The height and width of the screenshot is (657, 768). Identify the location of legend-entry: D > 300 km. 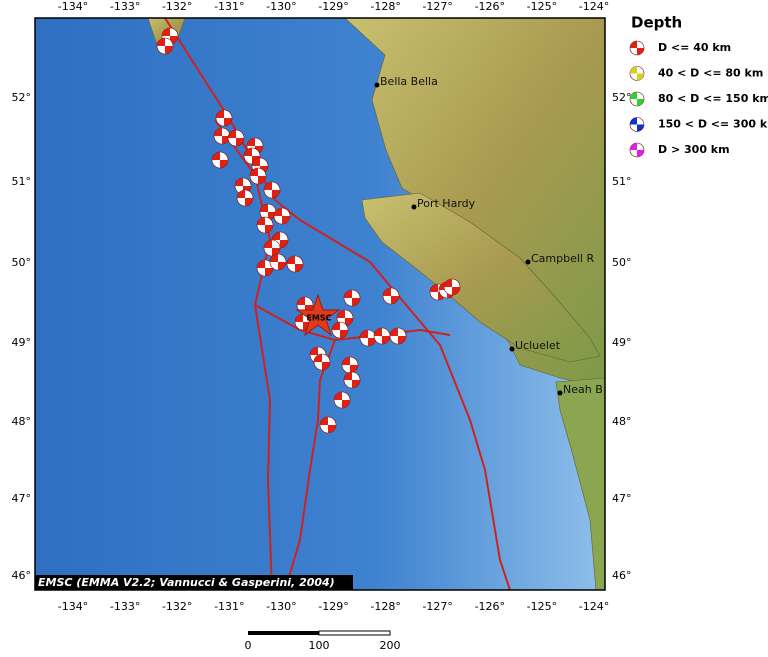
(694, 149).